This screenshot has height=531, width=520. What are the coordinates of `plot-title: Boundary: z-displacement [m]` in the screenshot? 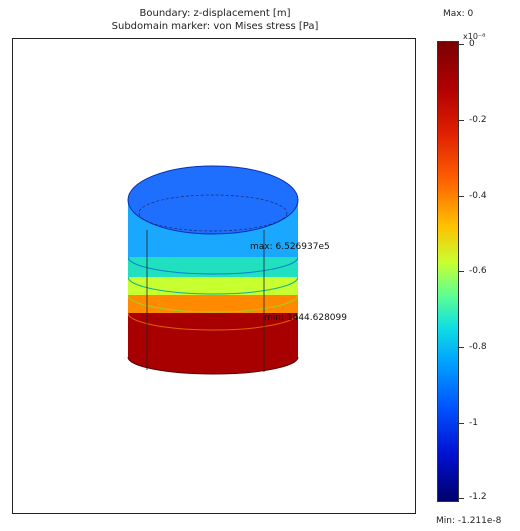 It's located at (215, 13).